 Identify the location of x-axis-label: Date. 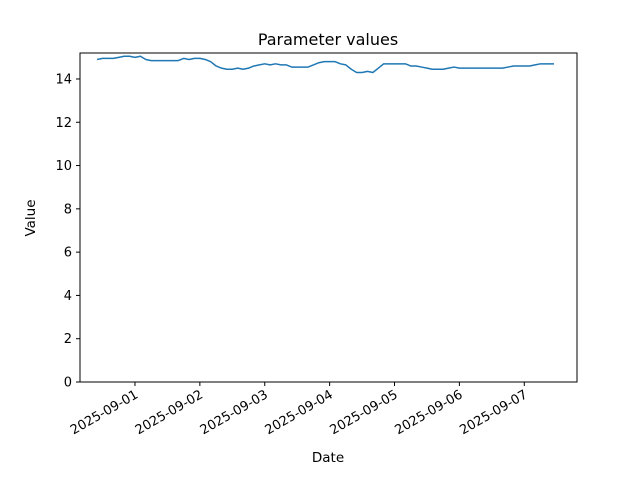
(328, 458).